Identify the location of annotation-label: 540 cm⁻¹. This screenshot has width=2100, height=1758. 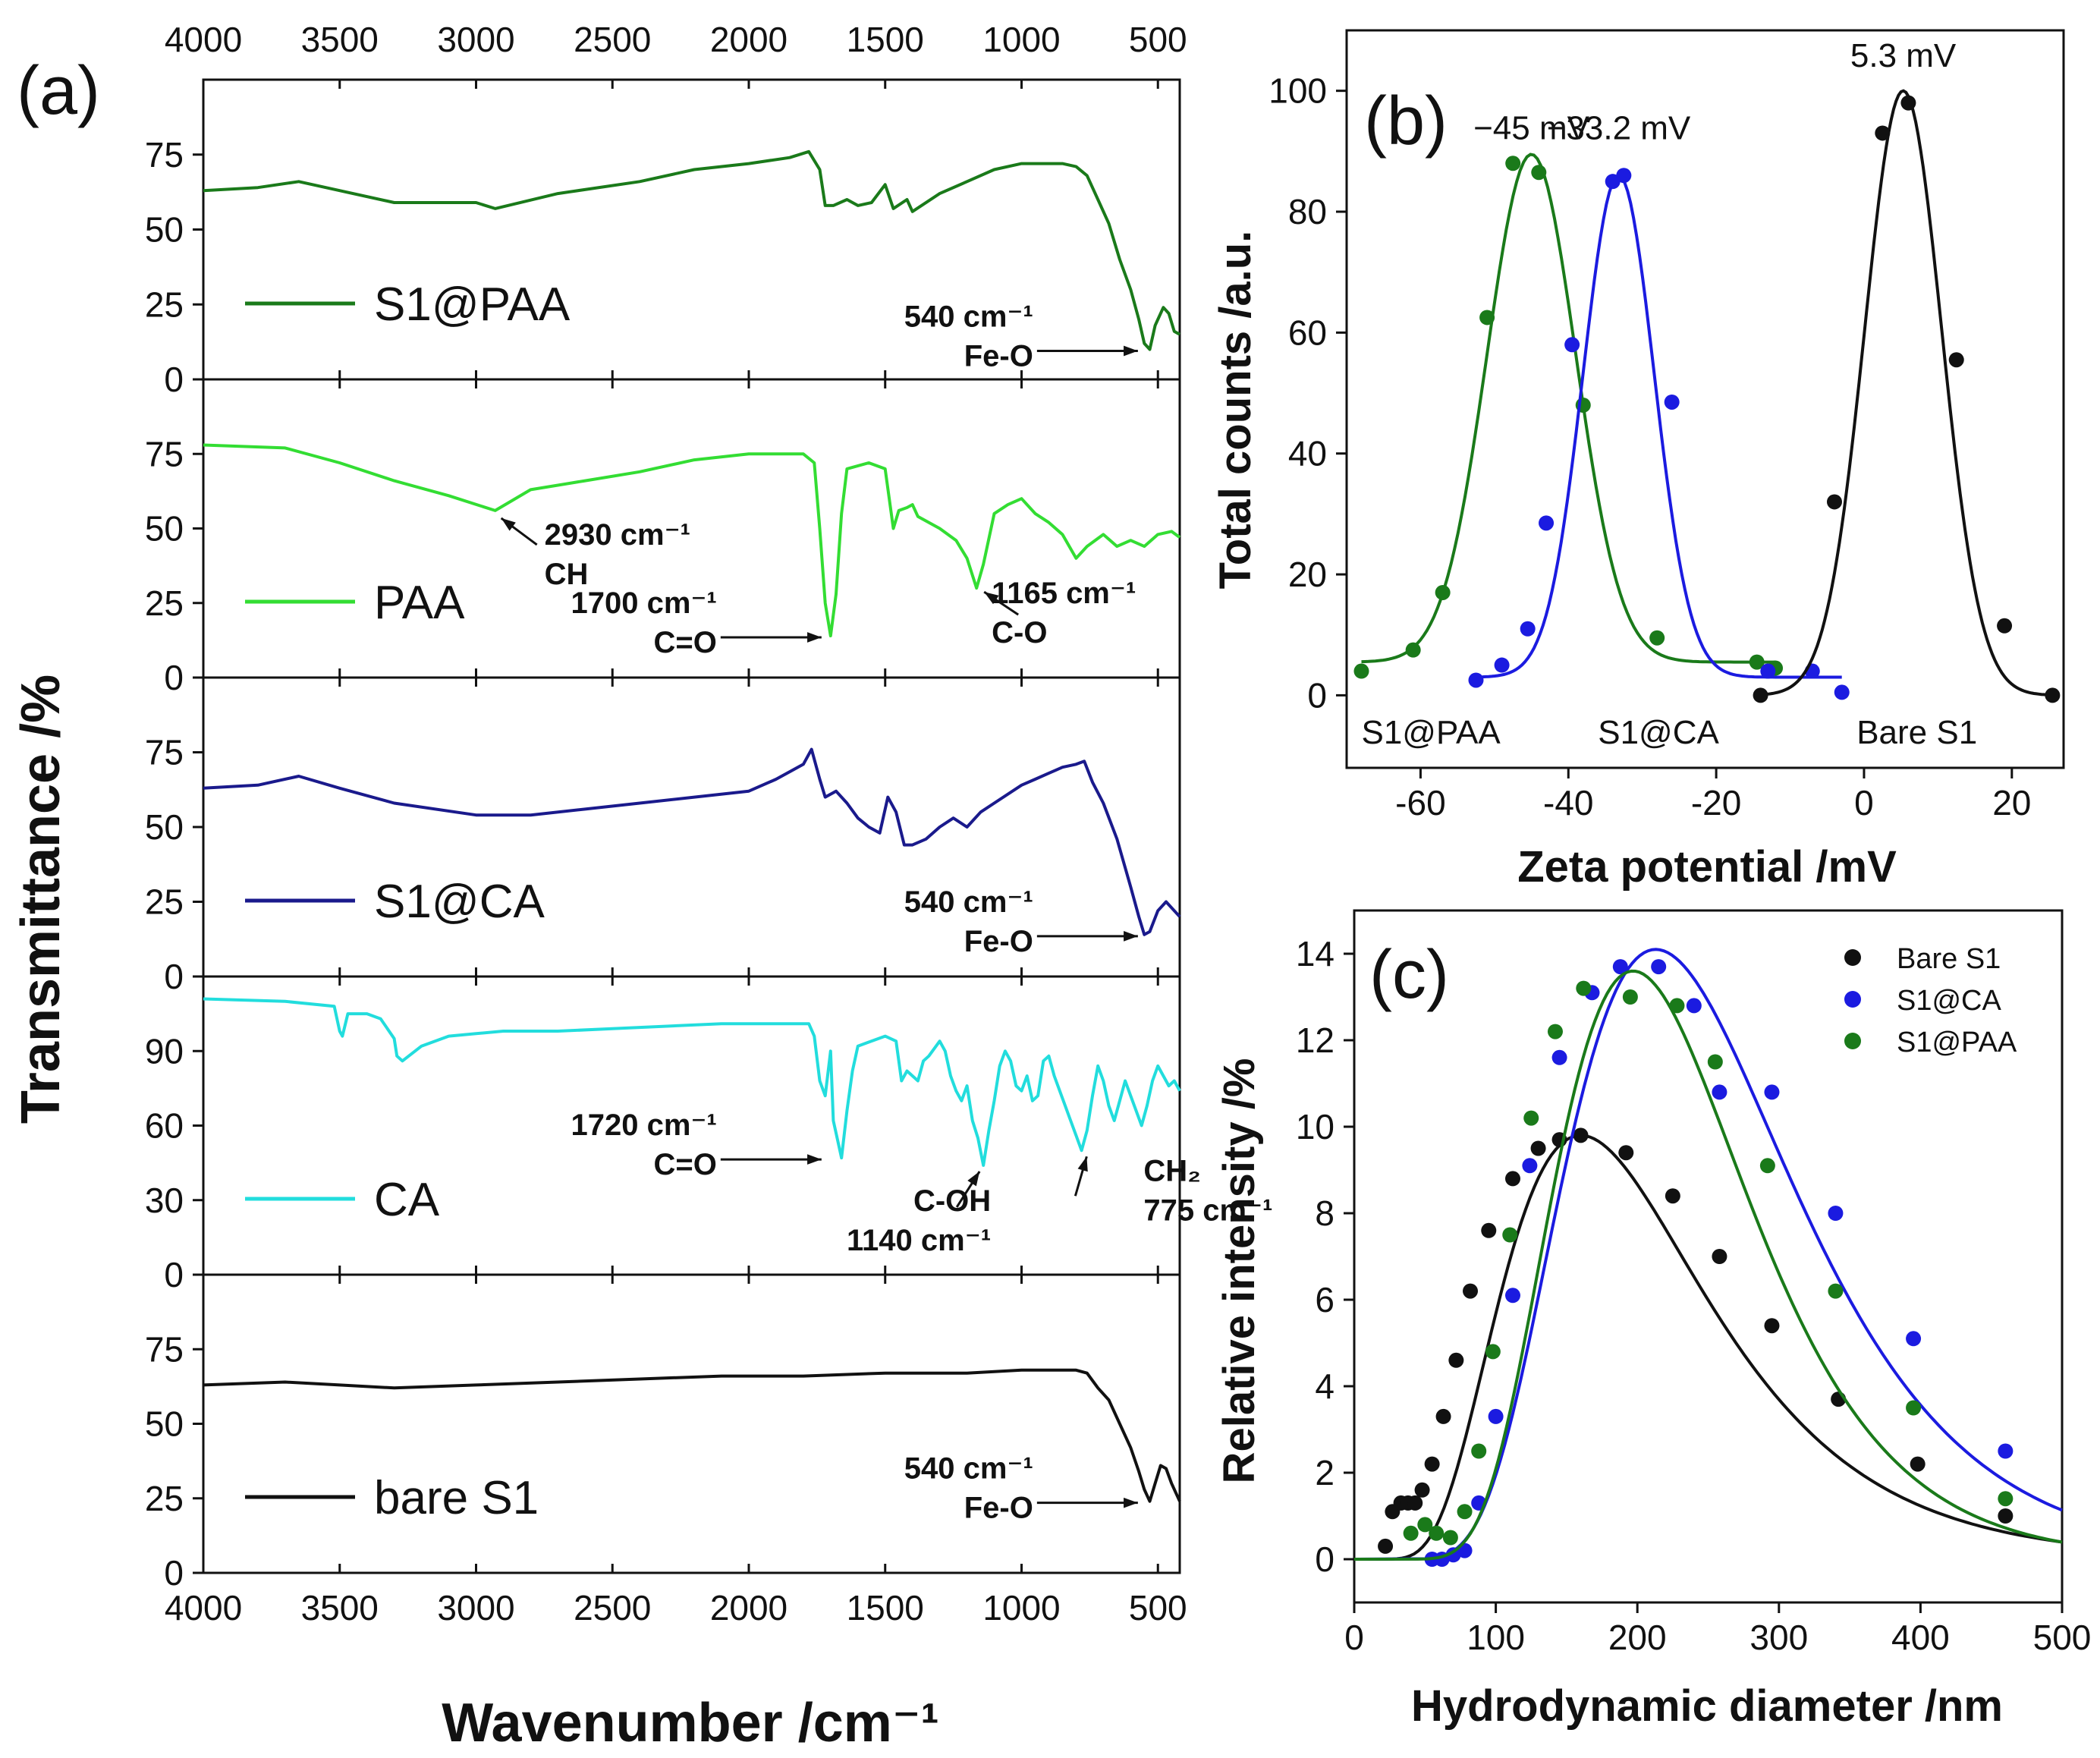
(968, 317).